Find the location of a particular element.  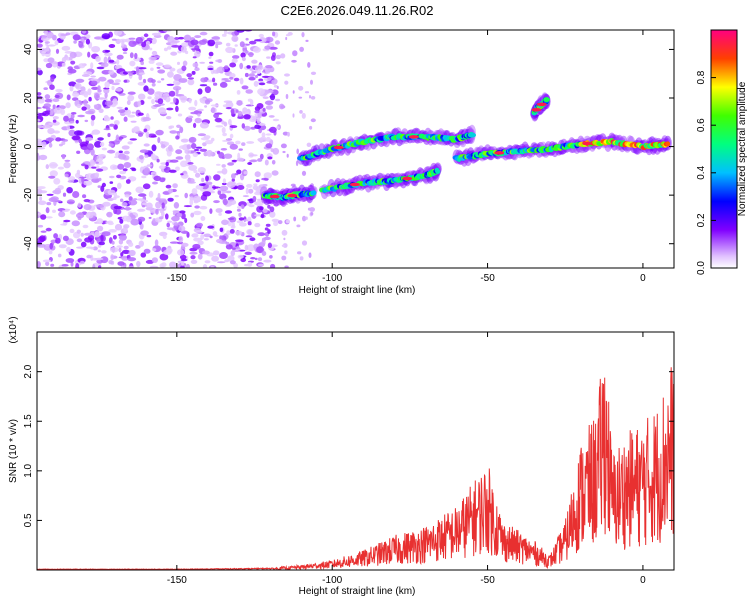

y-tick-label: -40 is located at coordinates (28, 243).